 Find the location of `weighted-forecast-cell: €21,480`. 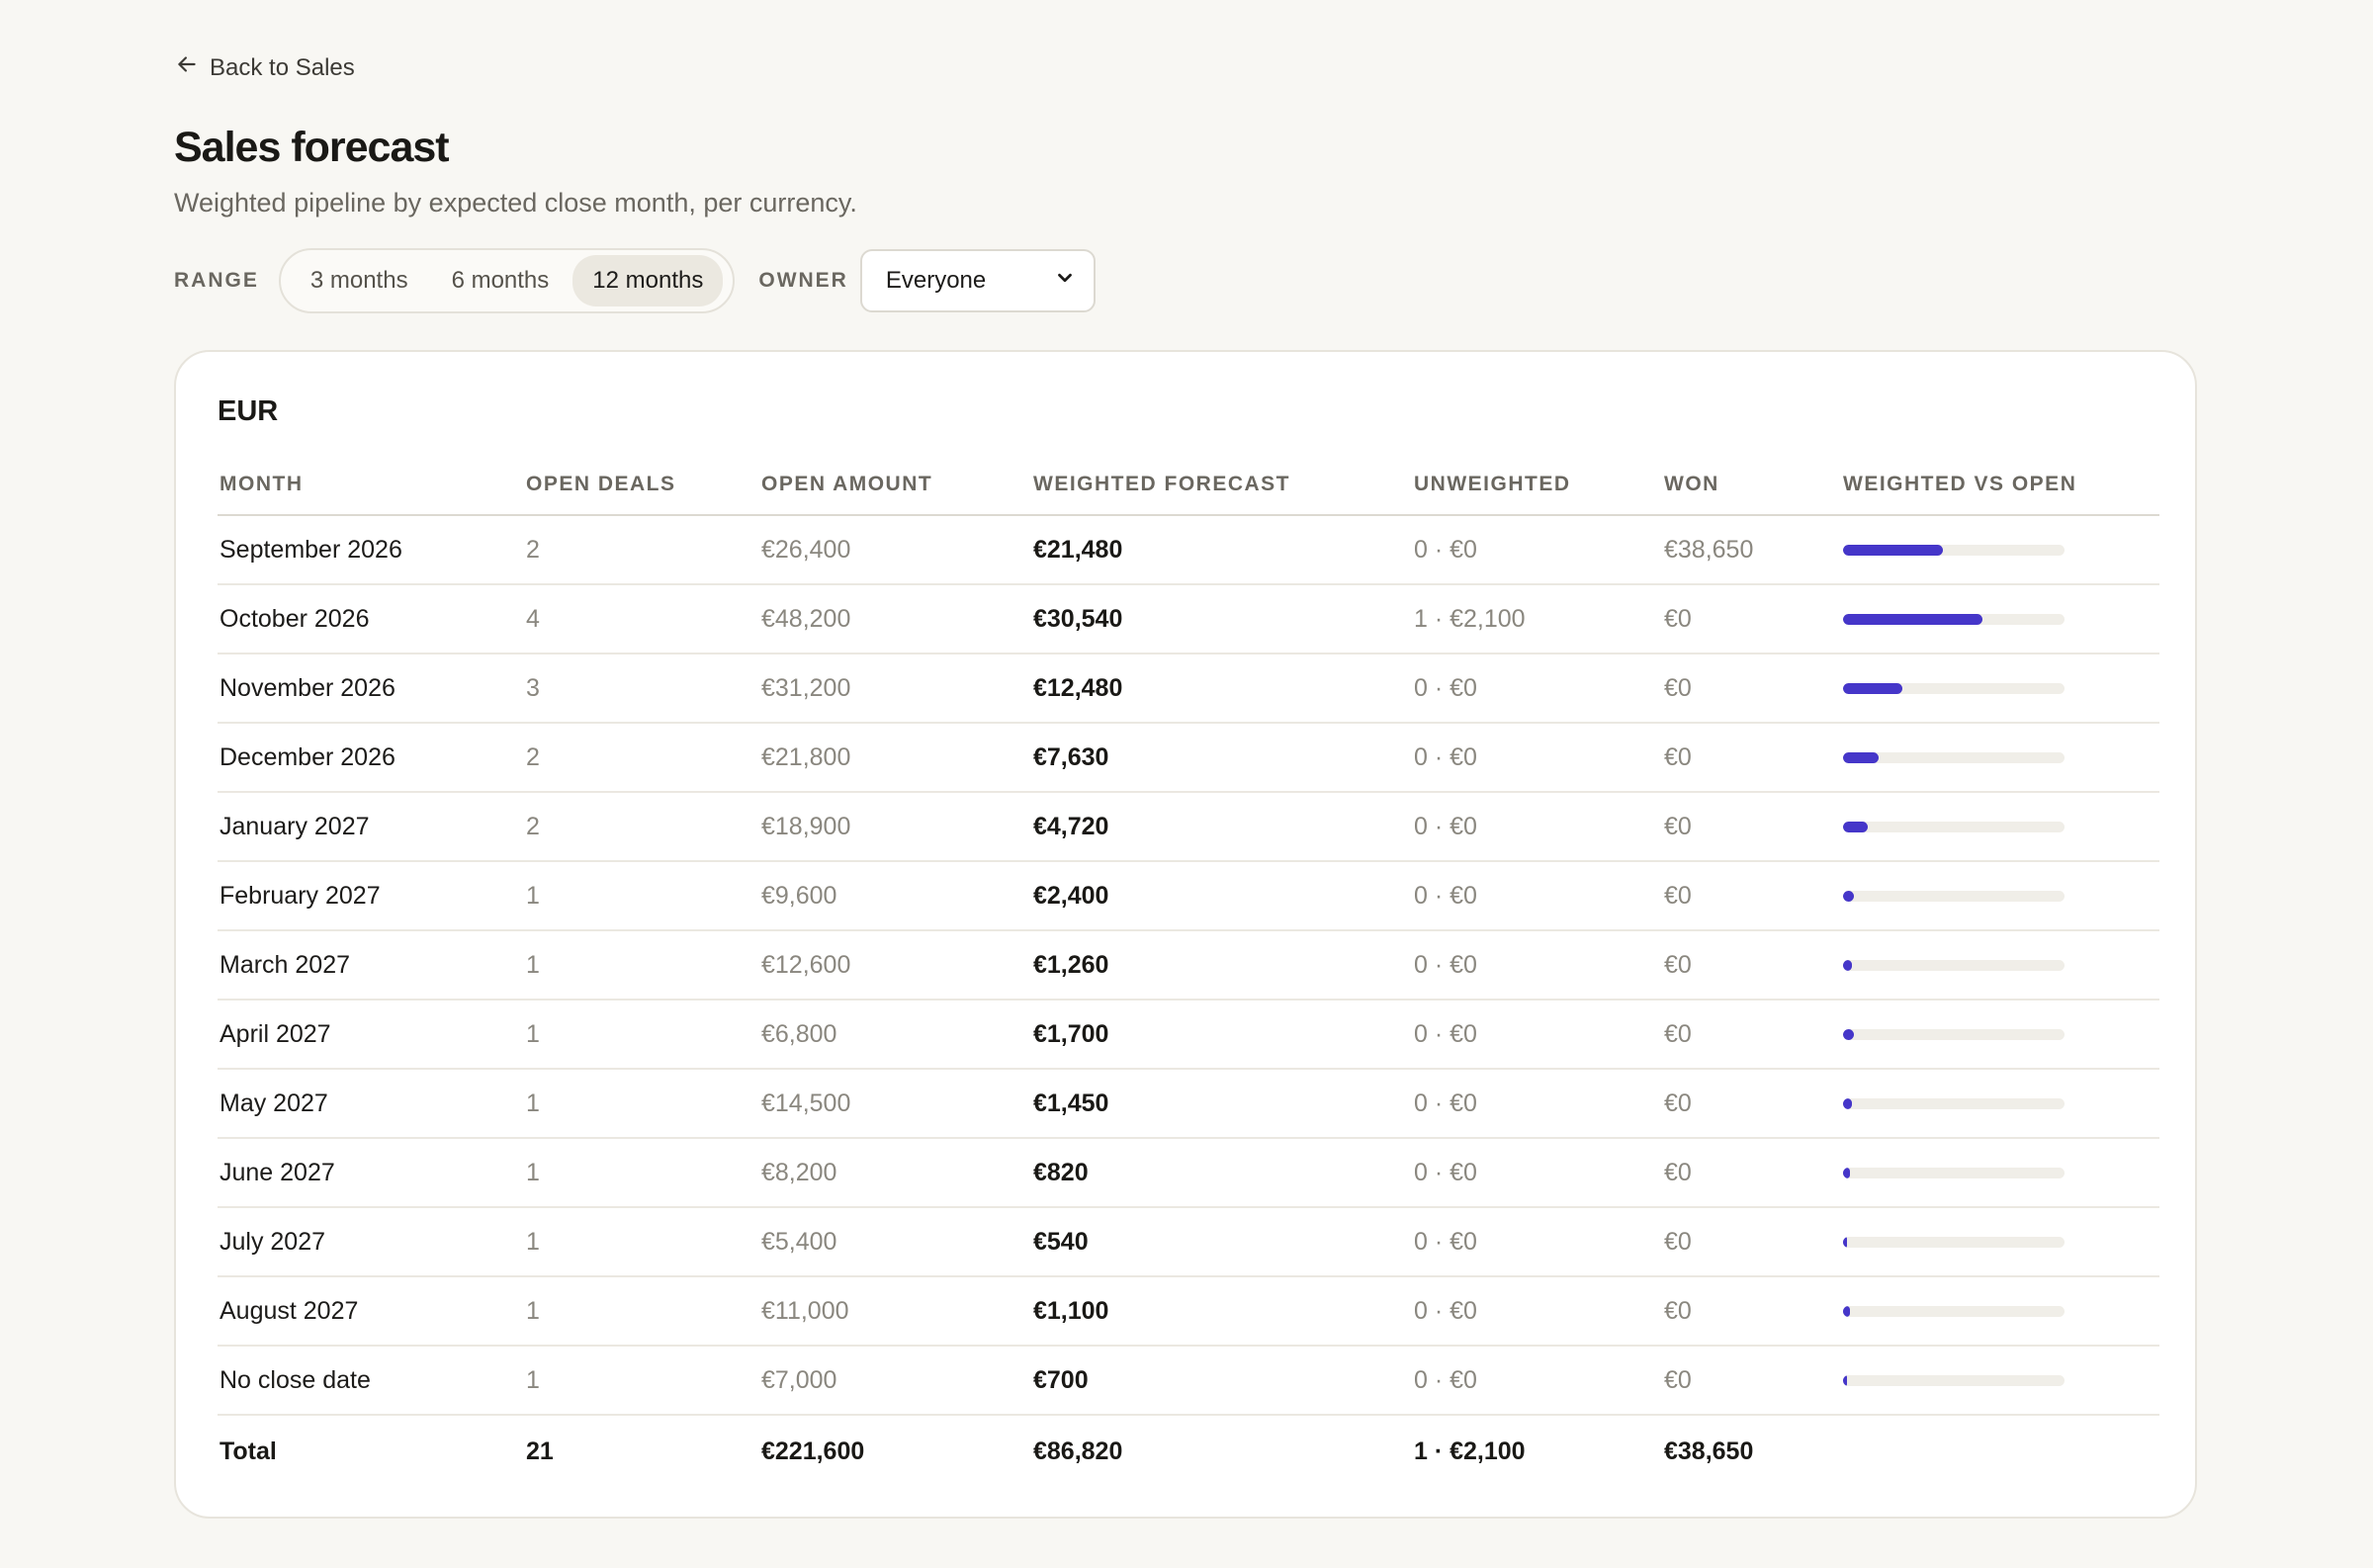

weighted-forecast-cell: €21,480 is located at coordinates (1221, 550).